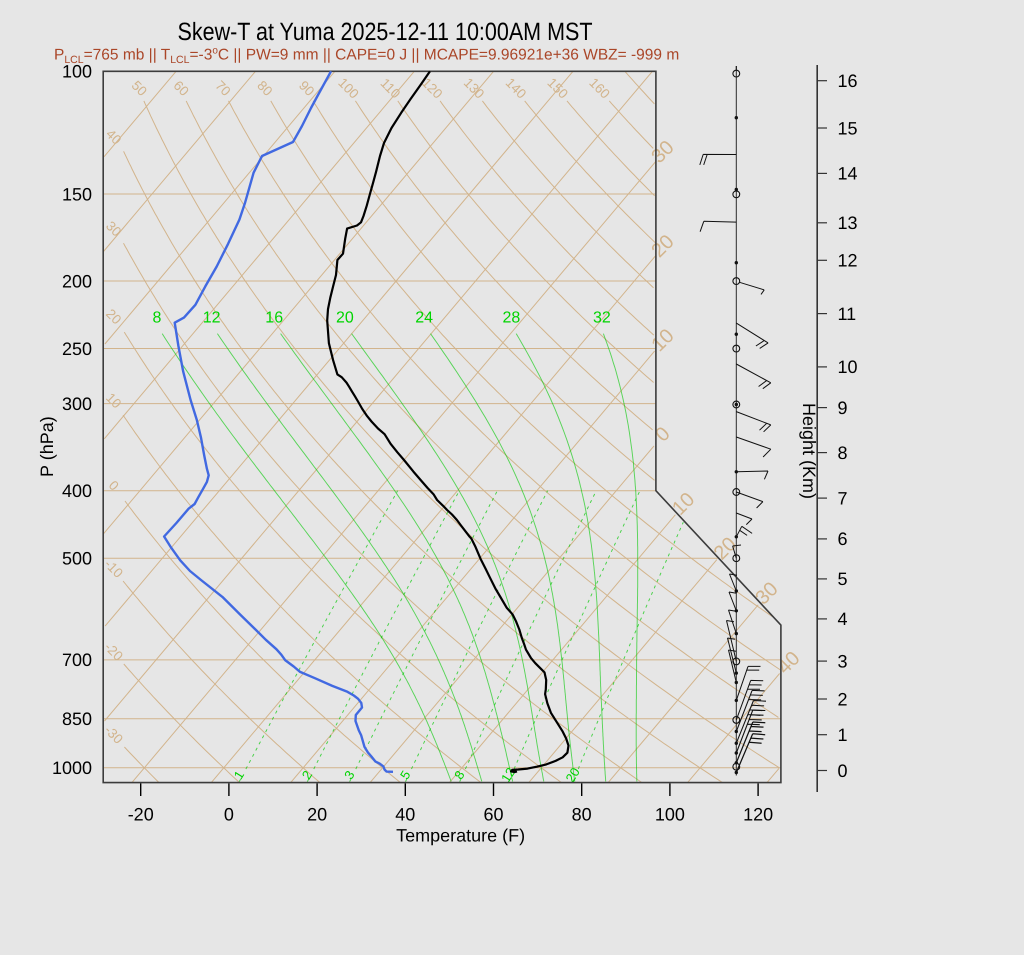  What do you see at coordinates (843, 408) in the screenshot?
I see `svg-text: 9` at bounding box center [843, 408].